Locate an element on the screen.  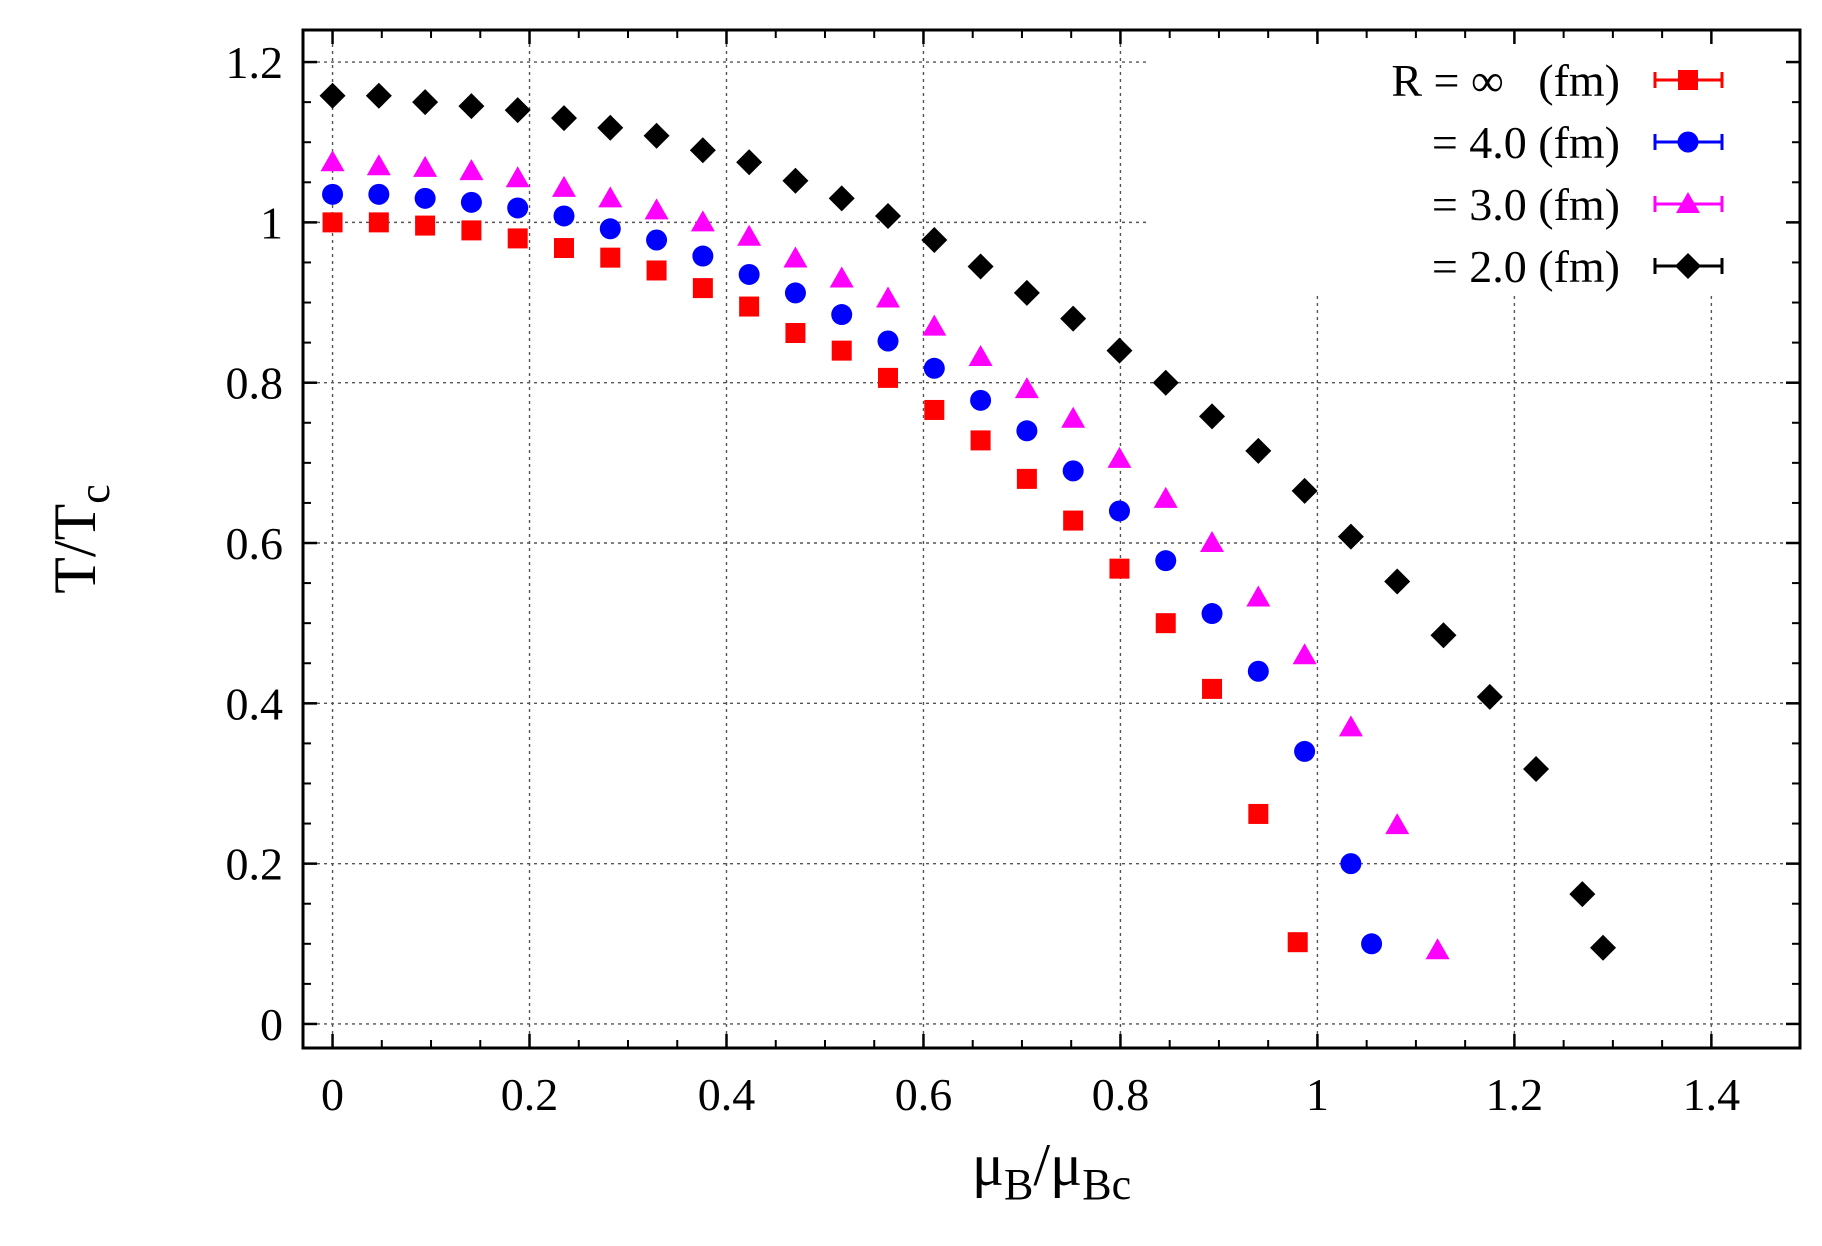
y-tick-label: 1.2 is located at coordinates (255, 62).